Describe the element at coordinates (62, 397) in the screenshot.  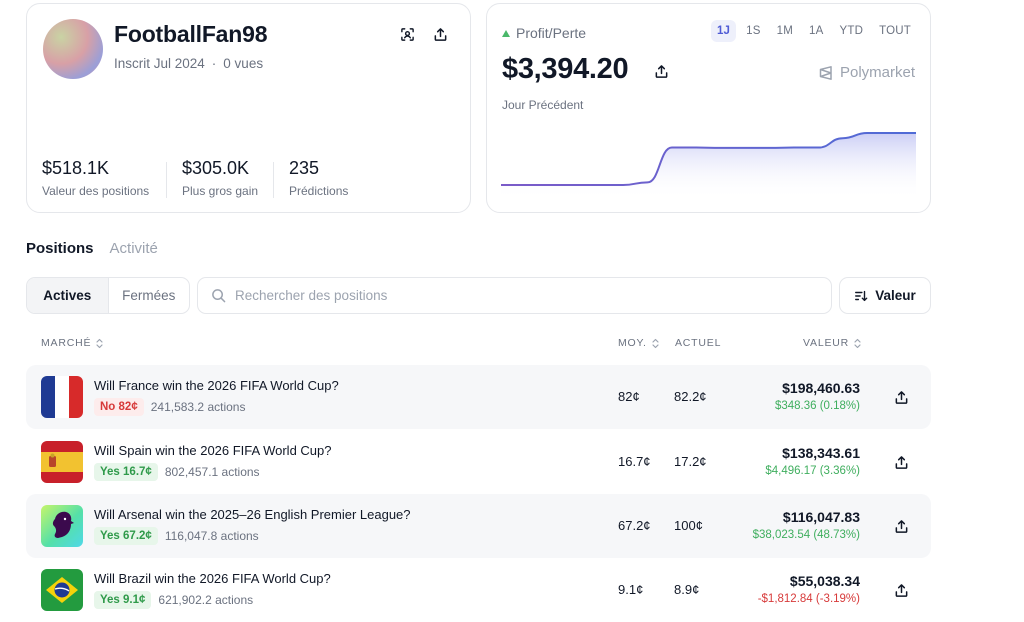
I see `france-flag-icon` at that location.